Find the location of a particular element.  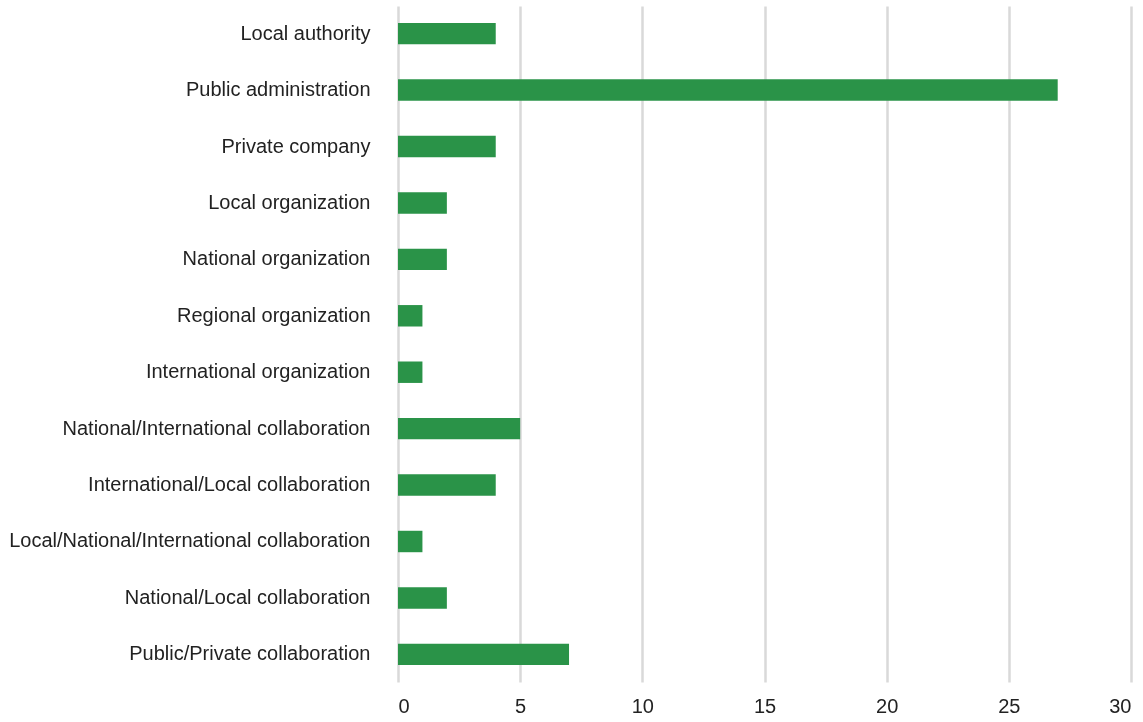

y-tick-label: Private company is located at coordinates (296, 145).